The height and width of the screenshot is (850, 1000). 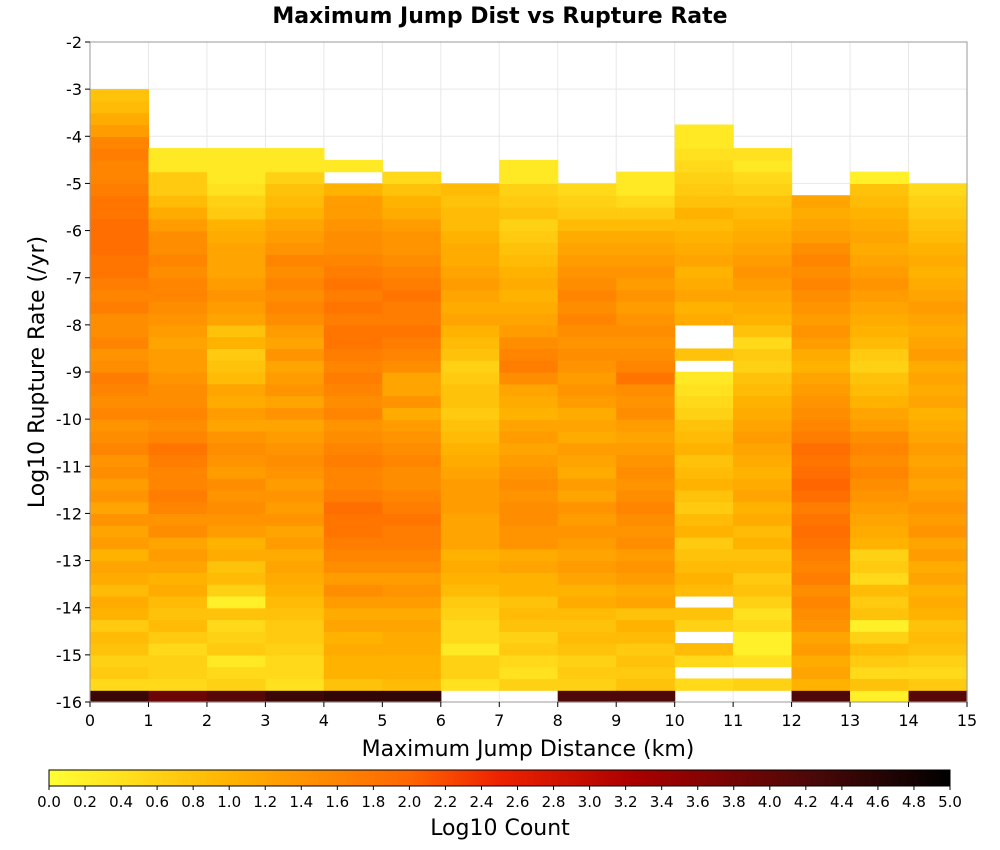 What do you see at coordinates (74, 42) in the screenshot?
I see `y-tick-label: -2` at bounding box center [74, 42].